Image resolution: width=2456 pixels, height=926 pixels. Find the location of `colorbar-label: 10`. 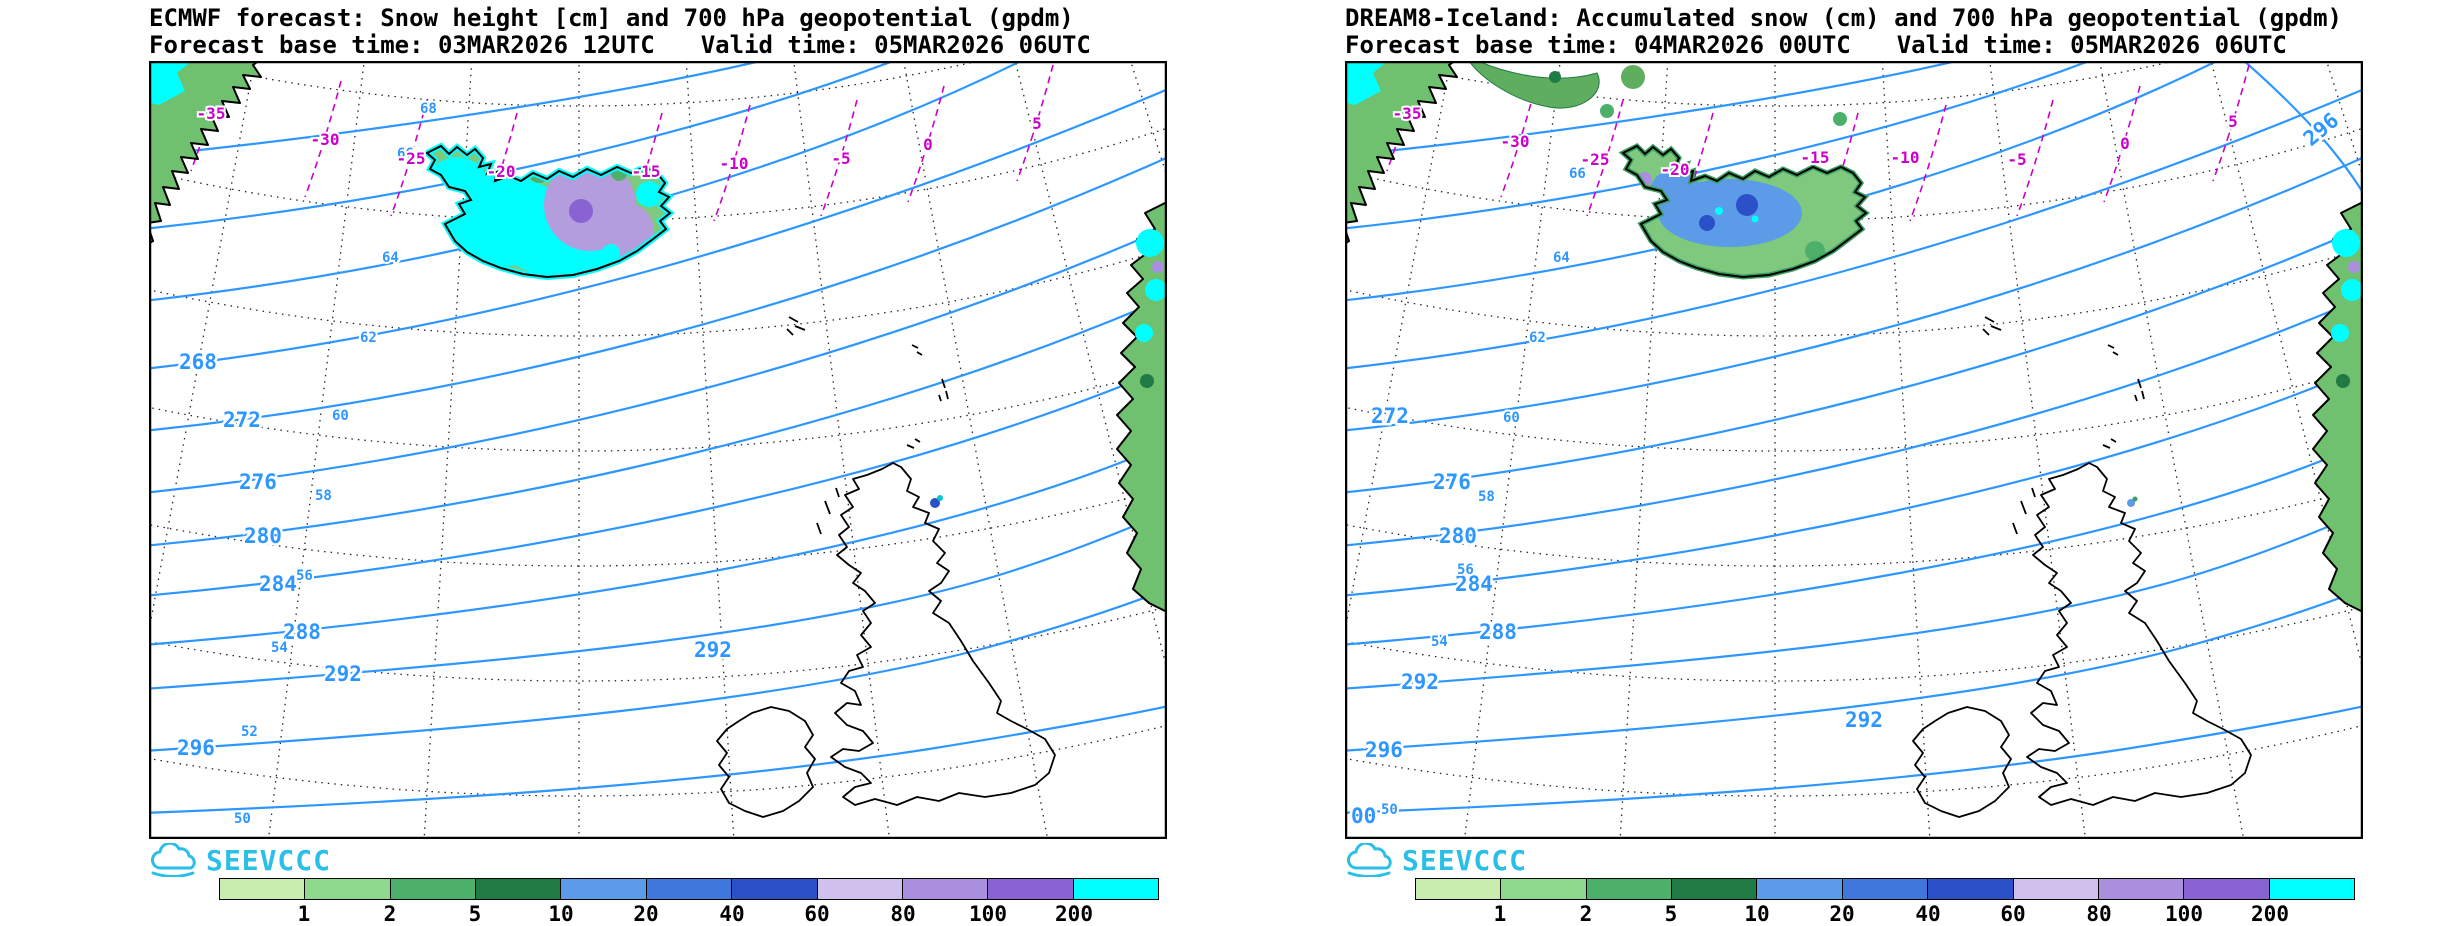

colorbar-label: 10 is located at coordinates (561, 914).